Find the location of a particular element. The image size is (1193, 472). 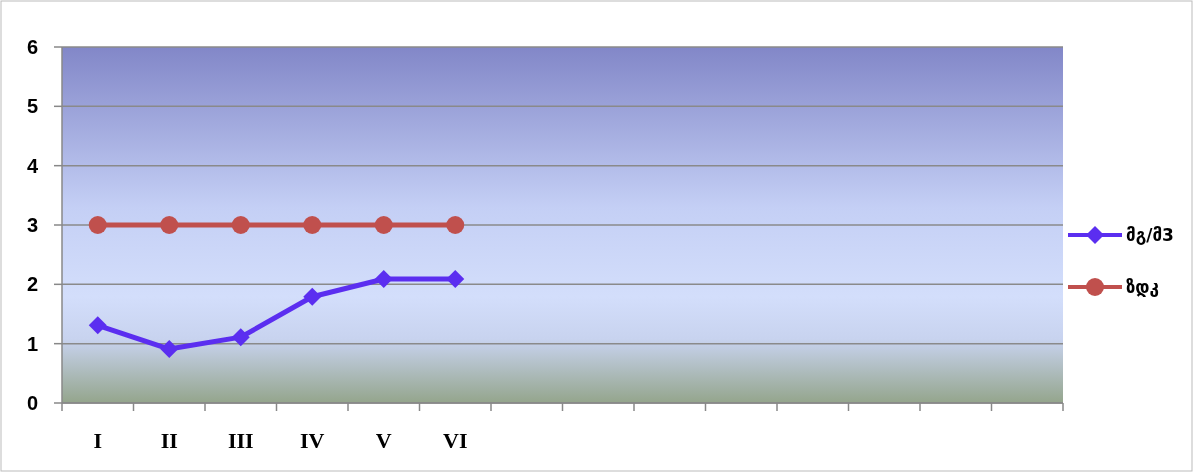

legend-label: ზდკ is located at coordinates (1142, 286).